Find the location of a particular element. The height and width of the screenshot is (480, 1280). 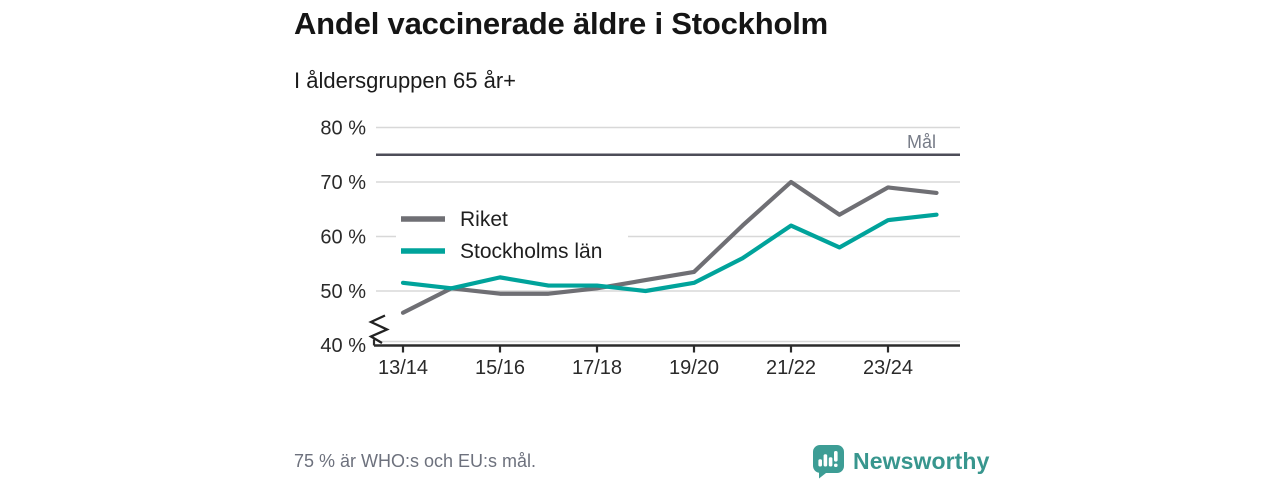

legend-label-riket: Riket is located at coordinates (484, 219).